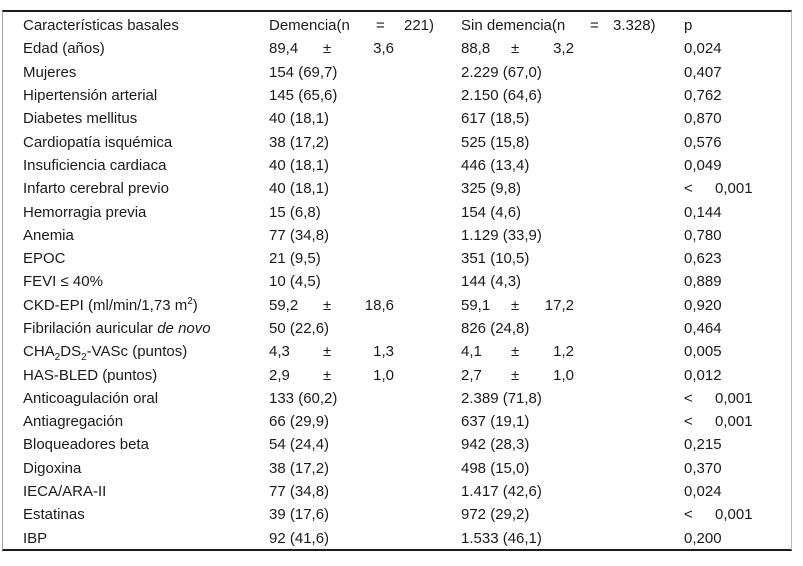  What do you see at coordinates (703, 445) in the screenshot?
I see `p-value: 0,215` at bounding box center [703, 445].